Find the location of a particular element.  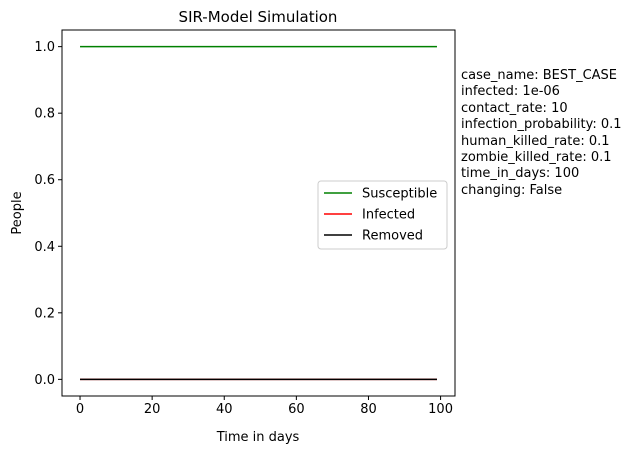

parameter-line: contact_rate: 10 is located at coordinates (514, 108).